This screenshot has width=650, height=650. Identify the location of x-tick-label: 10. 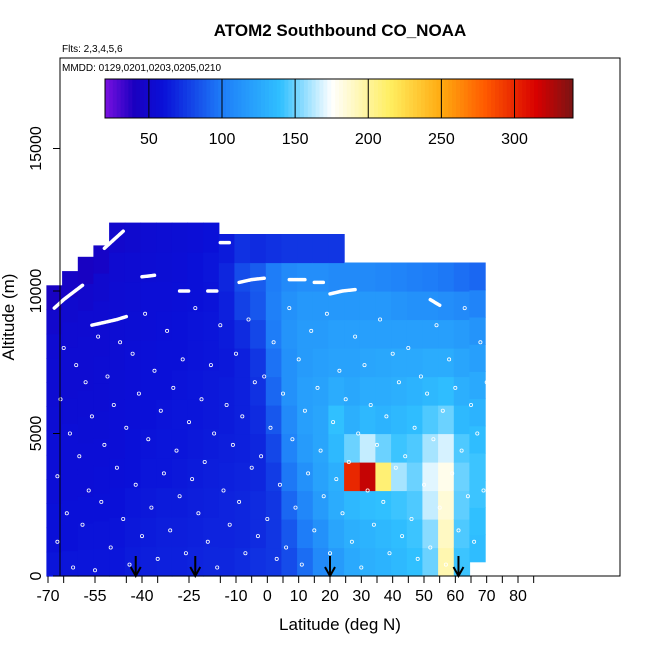
(299, 596).